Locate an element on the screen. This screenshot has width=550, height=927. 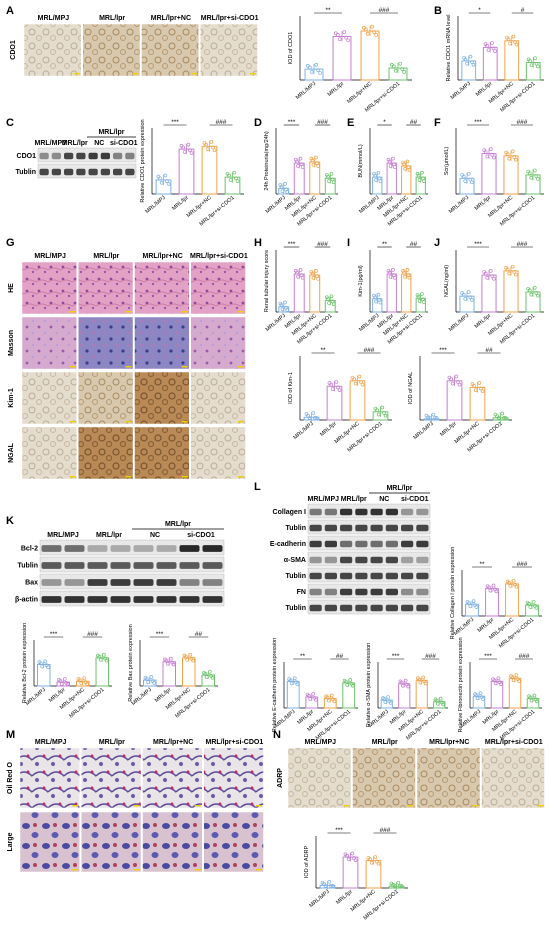
chart-k2-sig-2: ## is located at coordinates (199, 634).